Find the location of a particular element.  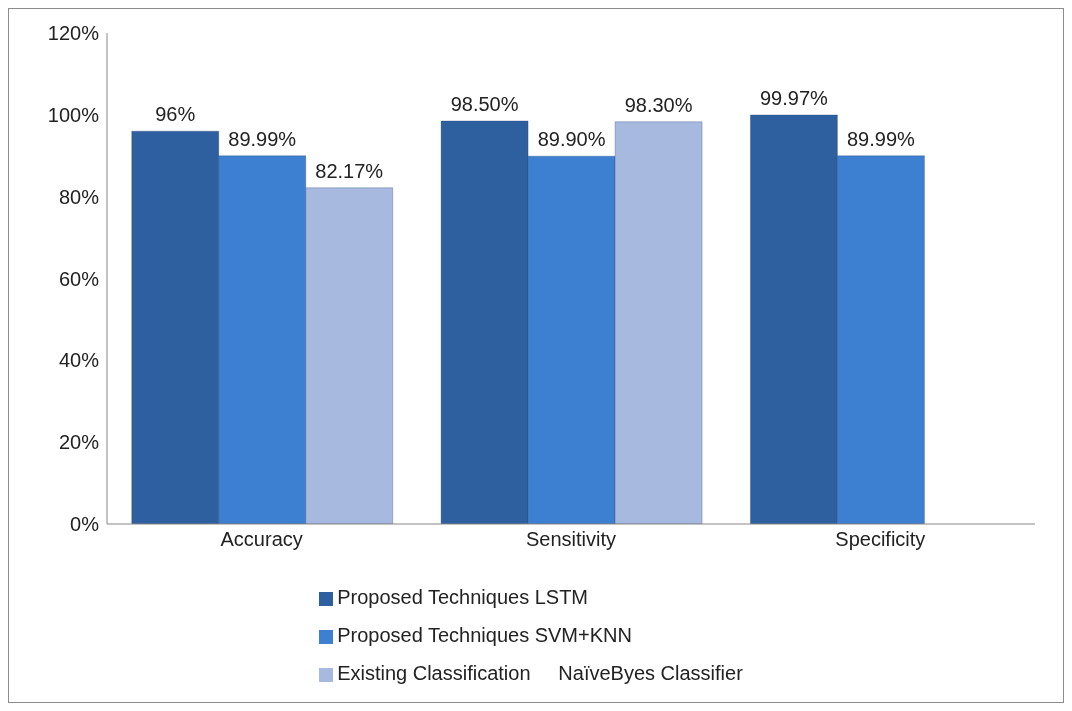

data-label: 82.17% is located at coordinates (349, 170).